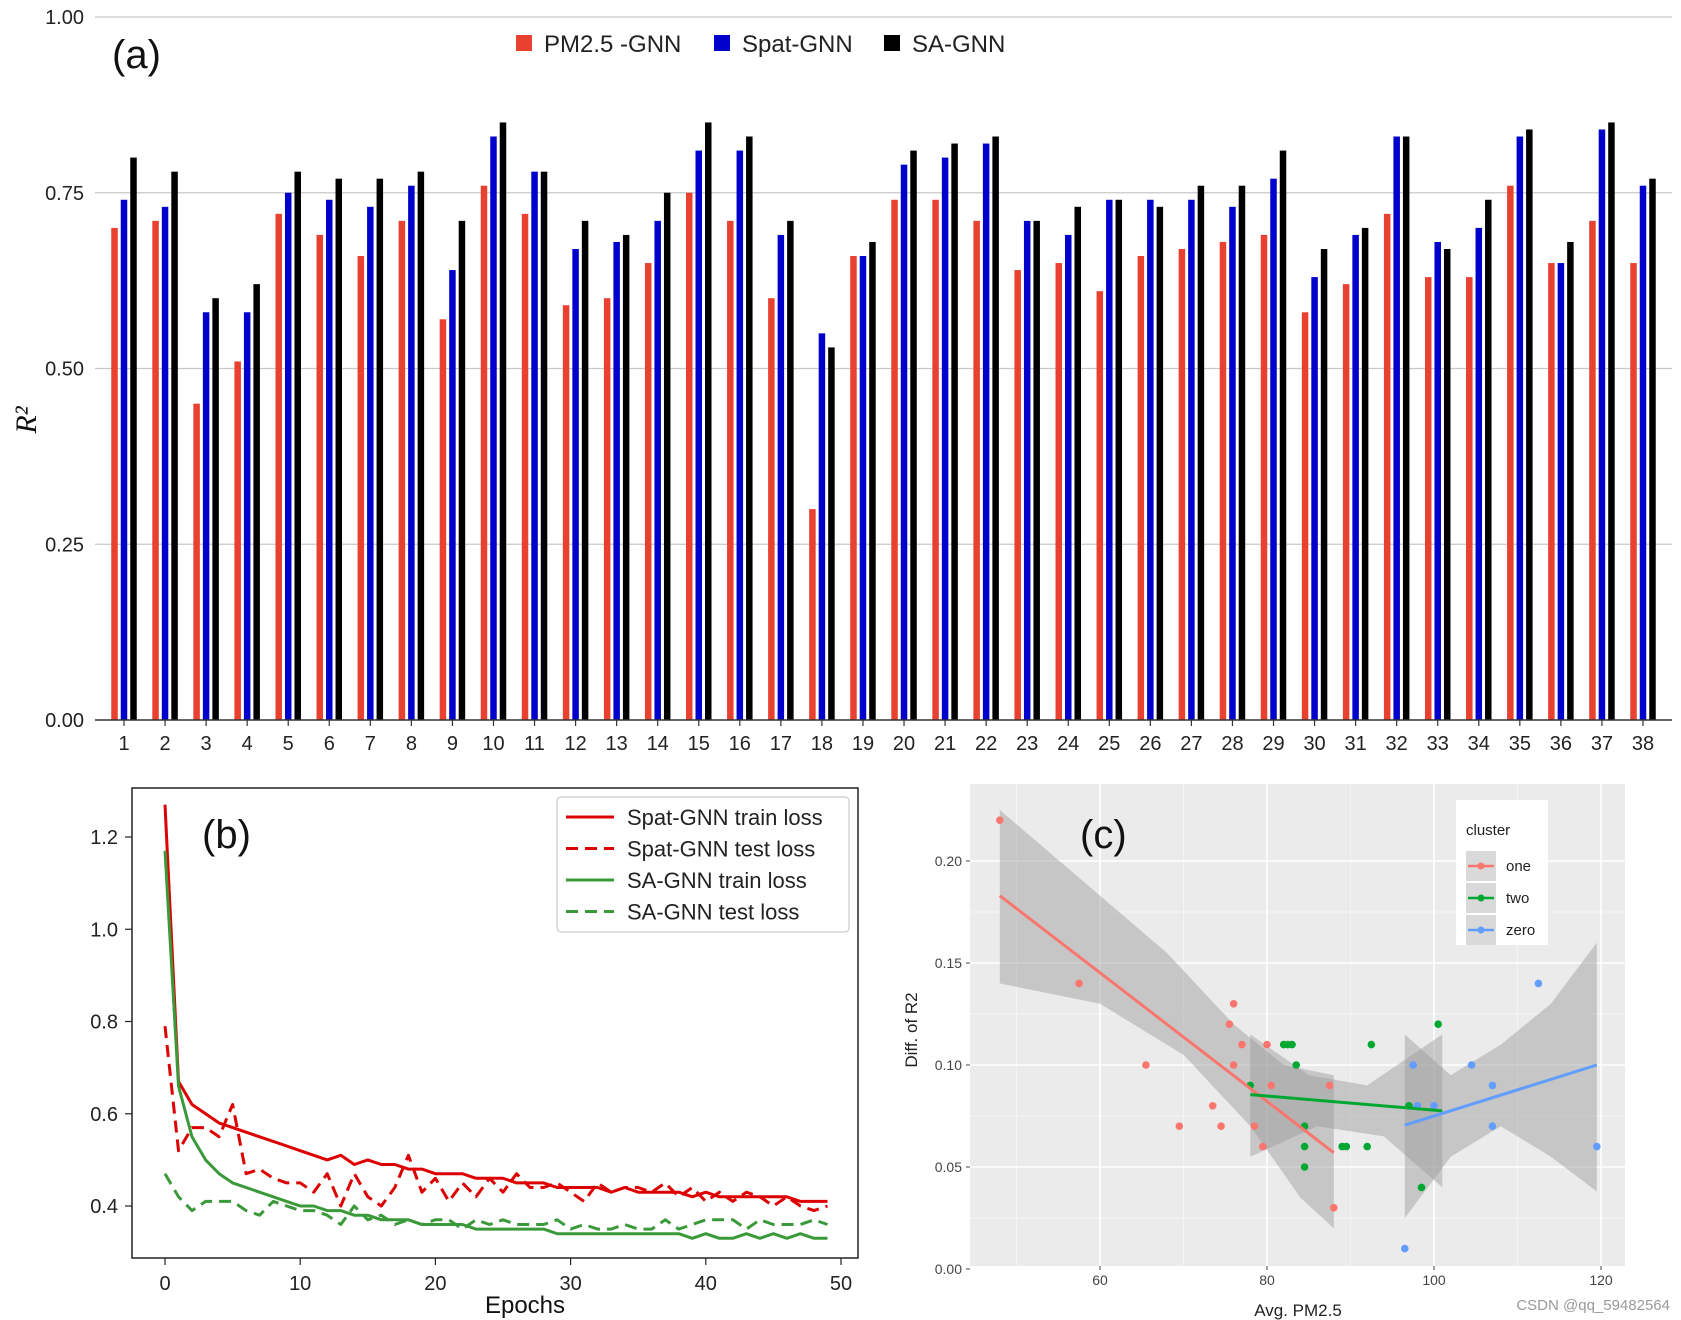 This screenshot has width=1681, height=1320. What do you see at coordinates (1166, 1019) in the screenshot?
I see `panel-c-confidence-band` at bounding box center [1166, 1019].